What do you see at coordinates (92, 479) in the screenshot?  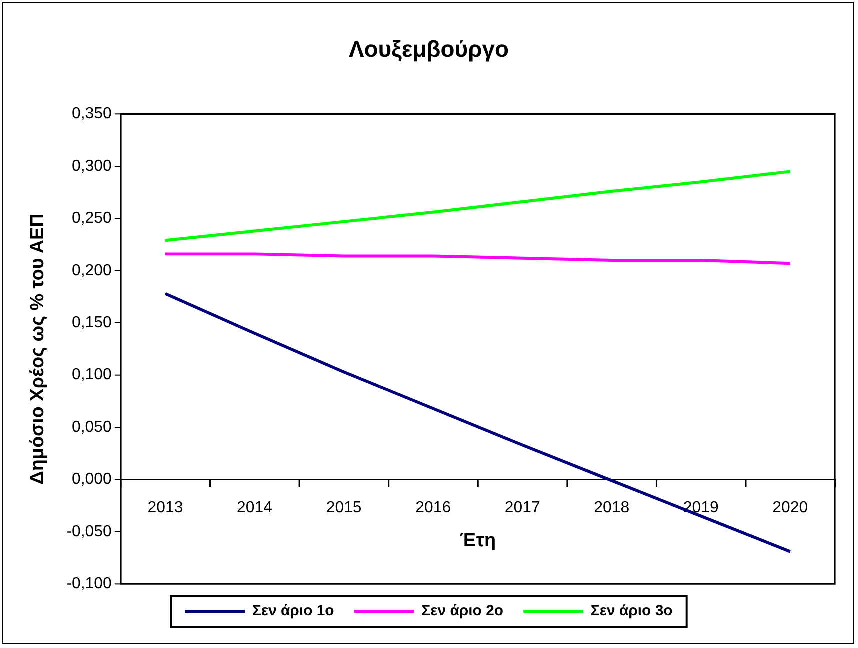 I see `y-tick-label: 0,000` at bounding box center [92, 479].